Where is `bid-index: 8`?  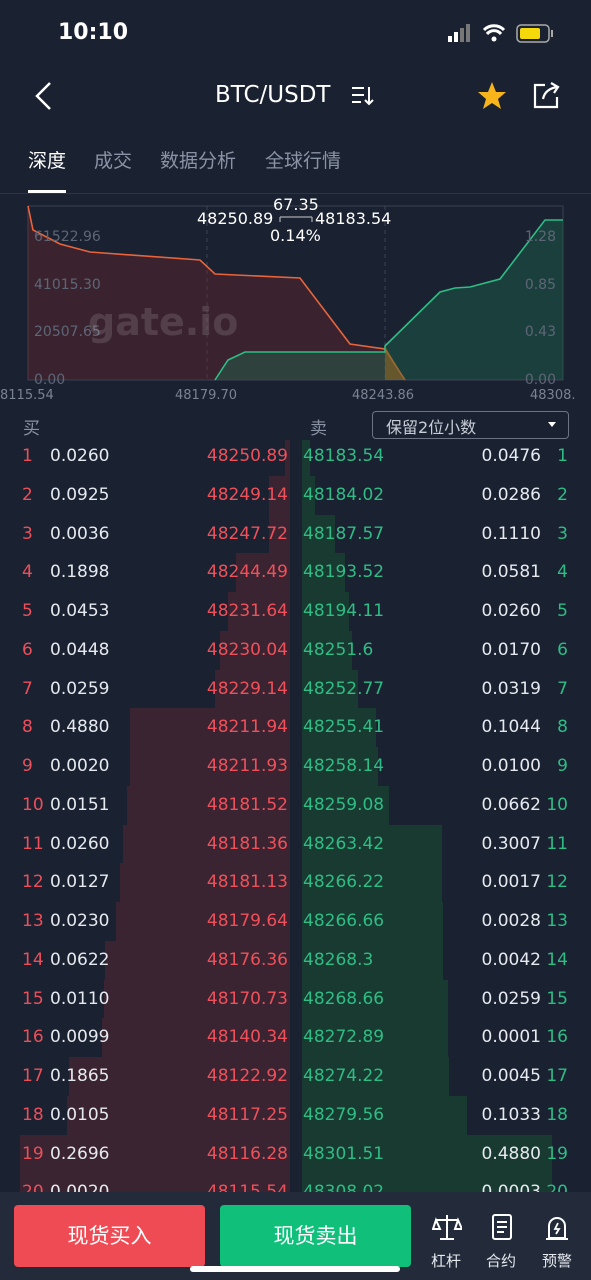 bid-index: 8 is located at coordinates (27, 727).